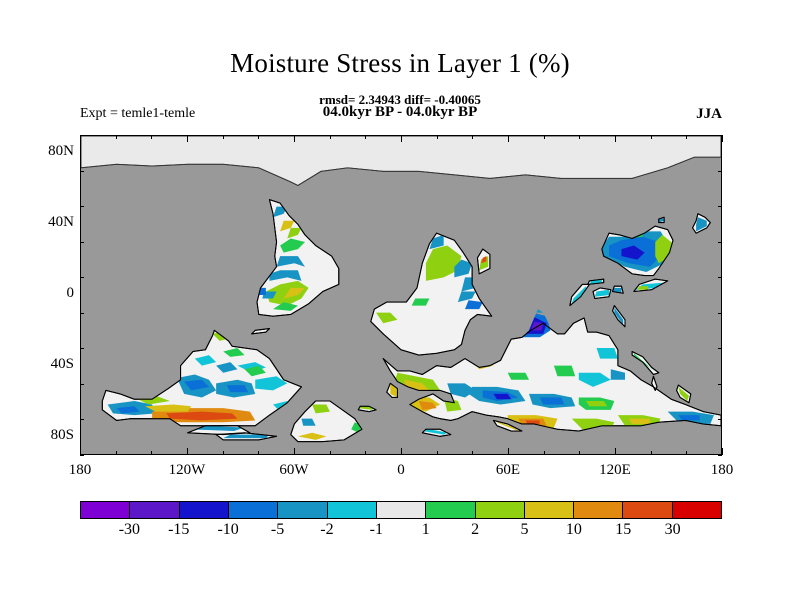  Describe the element at coordinates (425, 529) in the screenshot. I see `colorbar-tick-label: 1` at that location.